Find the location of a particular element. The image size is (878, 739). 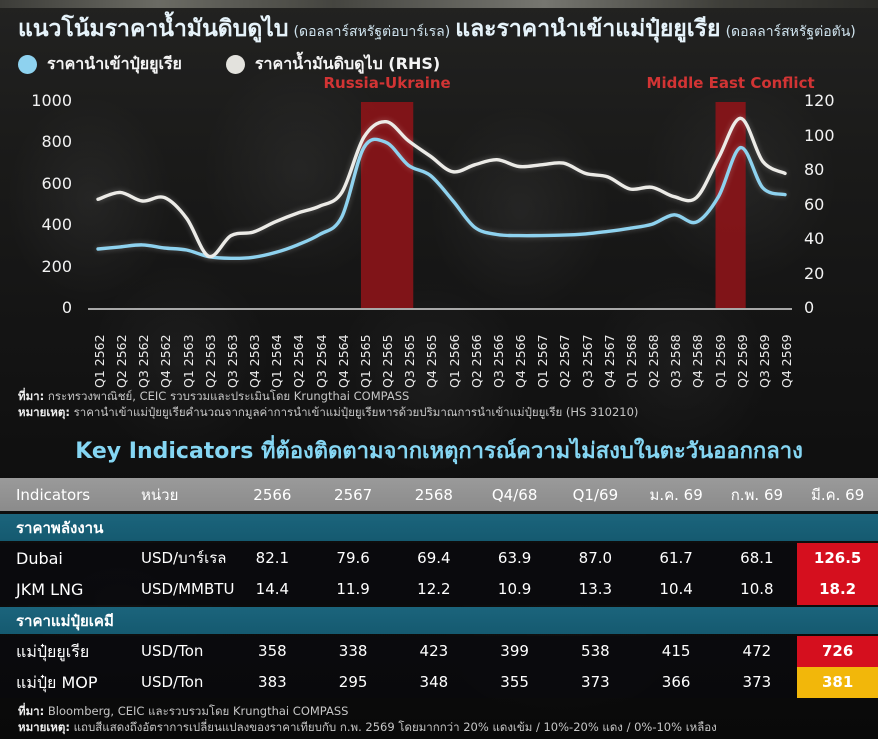

y-axis-label-left: 0 is located at coordinates (66, 307).